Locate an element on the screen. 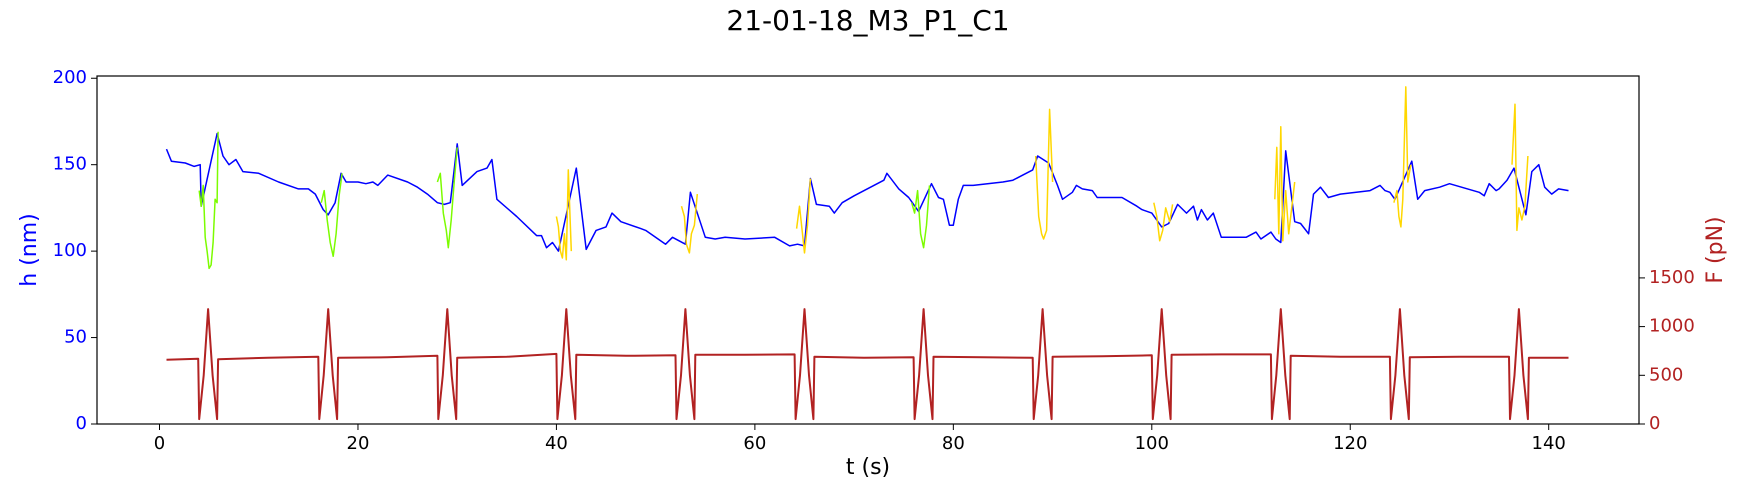 This screenshot has width=1740, height=500. y2-tick-label: 1000 is located at coordinates (1672, 326).